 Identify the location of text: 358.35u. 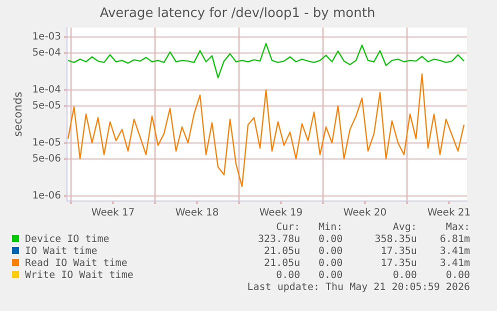
(395, 240).